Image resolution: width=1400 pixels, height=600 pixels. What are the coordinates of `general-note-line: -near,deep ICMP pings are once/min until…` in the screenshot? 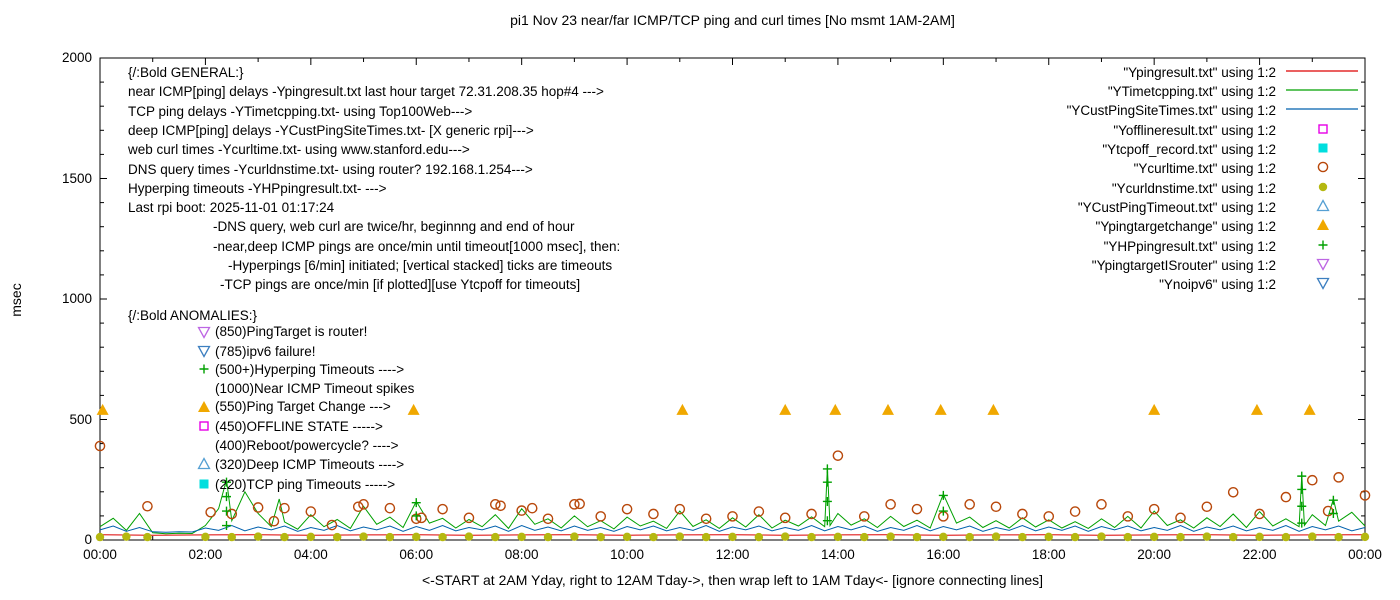 It's located at (417, 246).